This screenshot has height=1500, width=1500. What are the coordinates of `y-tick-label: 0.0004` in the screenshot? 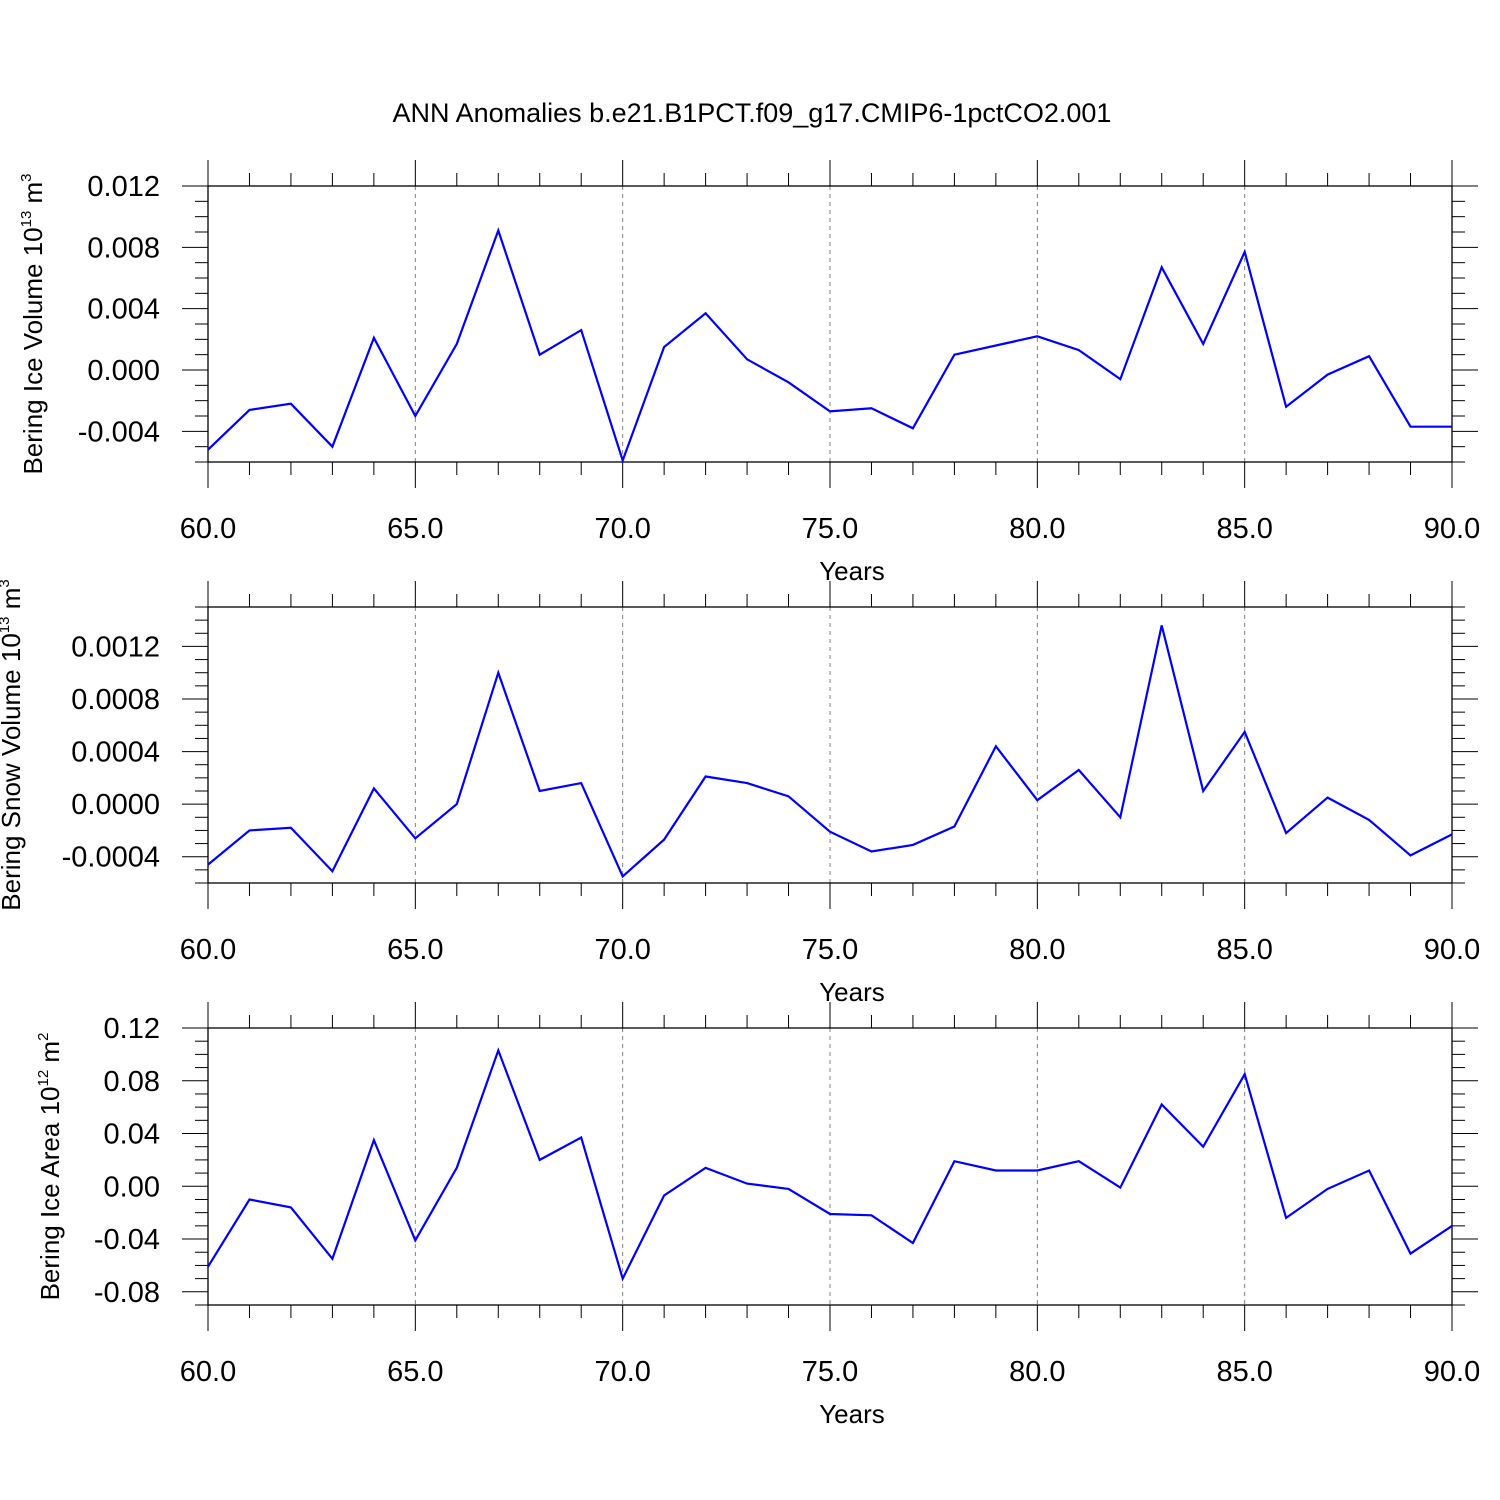 It's located at (115, 753).